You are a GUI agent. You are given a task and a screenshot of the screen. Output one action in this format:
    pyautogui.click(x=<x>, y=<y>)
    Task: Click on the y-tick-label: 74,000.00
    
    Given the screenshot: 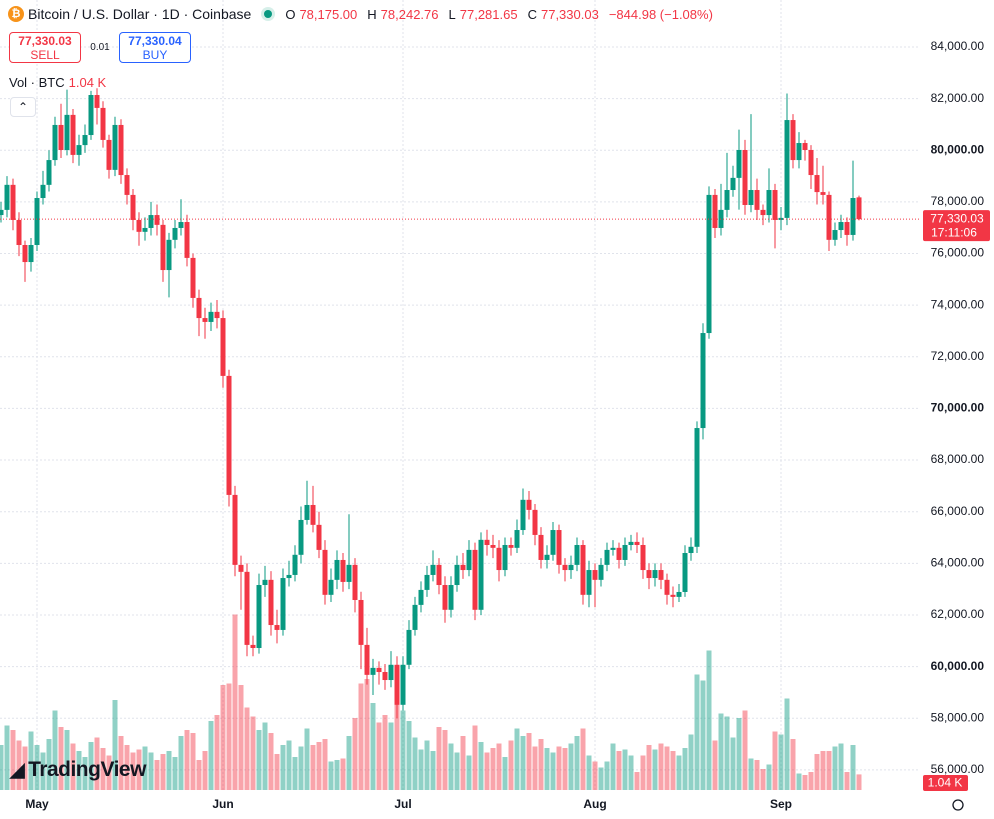 What is the action you would take?
    pyautogui.click(x=958, y=304)
    